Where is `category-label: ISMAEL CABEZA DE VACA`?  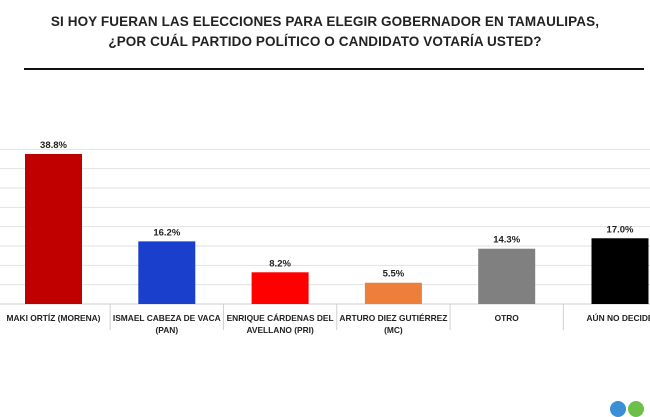 category-label: ISMAEL CABEZA DE VACA is located at coordinates (167, 318).